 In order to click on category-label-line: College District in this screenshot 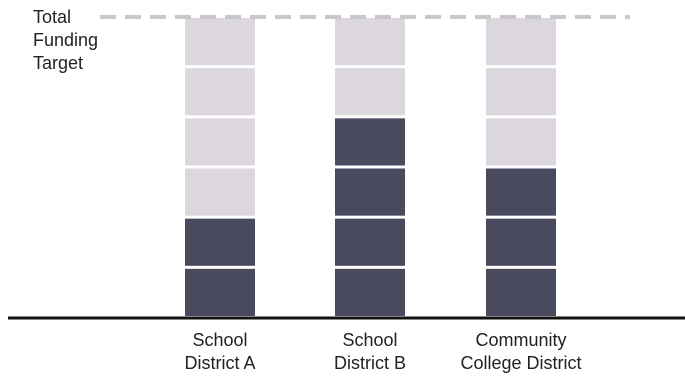, I will do `click(521, 363)`.